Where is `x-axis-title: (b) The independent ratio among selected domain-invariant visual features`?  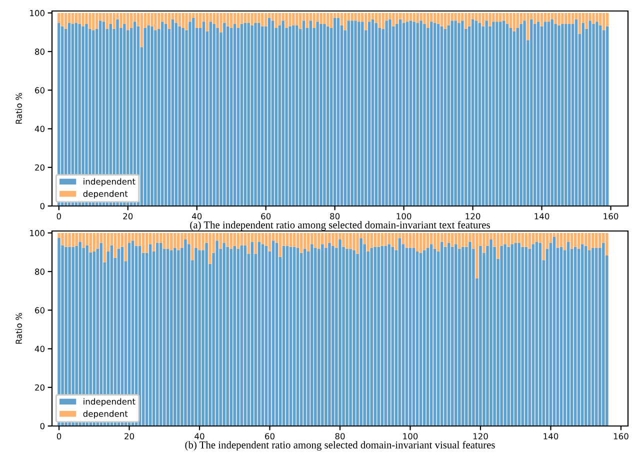 x-axis-title: (b) The independent ratio among selected domain-invariant visual features is located at coordinates (340, 446).